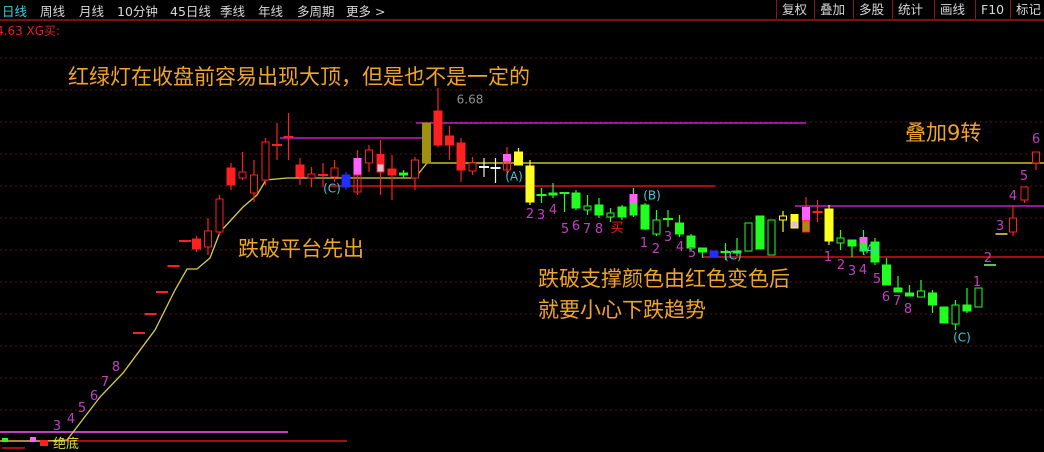  Describe the element at coordinates (15, 11) in the screenshot. I see `tab-daily: 日线` at that location.